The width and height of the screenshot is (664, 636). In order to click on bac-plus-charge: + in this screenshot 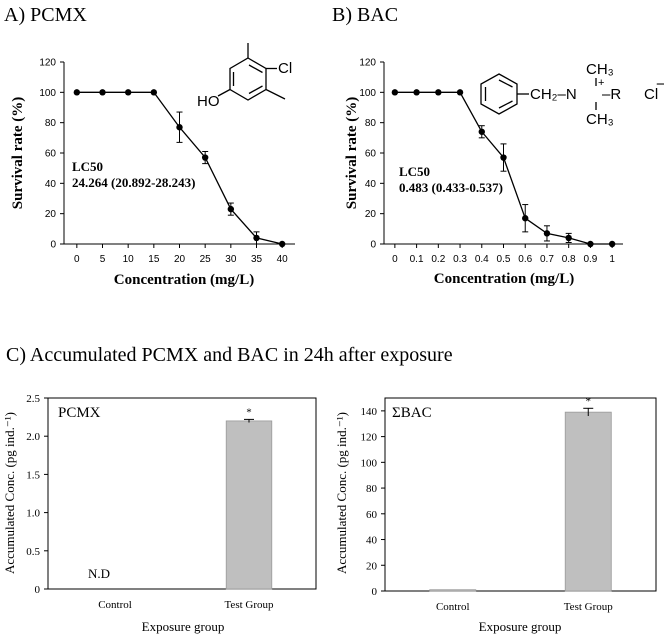, I will do `click(601, 83)`.